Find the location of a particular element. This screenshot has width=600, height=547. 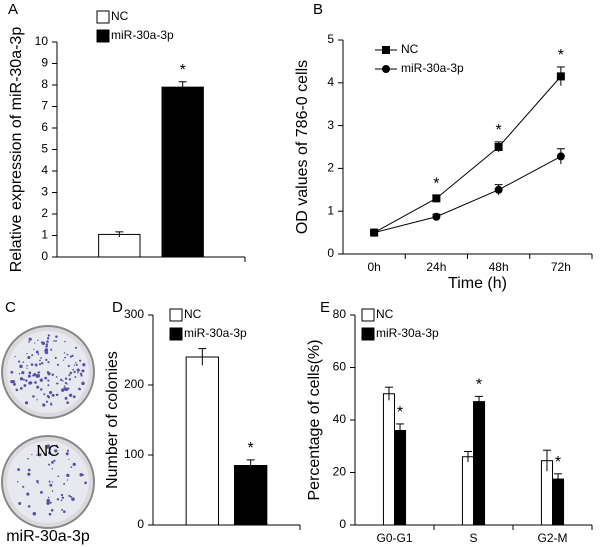

y-tick-label: 7 is located at coordinates (44, 106).